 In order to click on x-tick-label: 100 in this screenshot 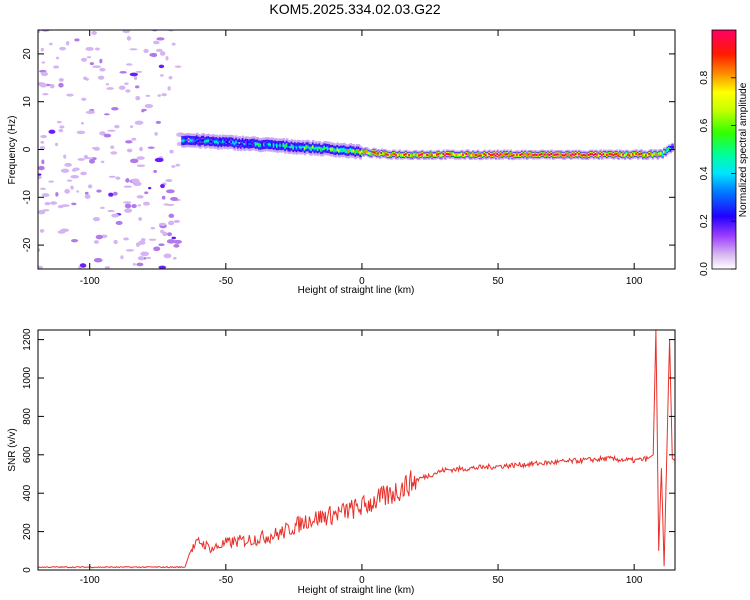, I will do `click(634, 580)`.